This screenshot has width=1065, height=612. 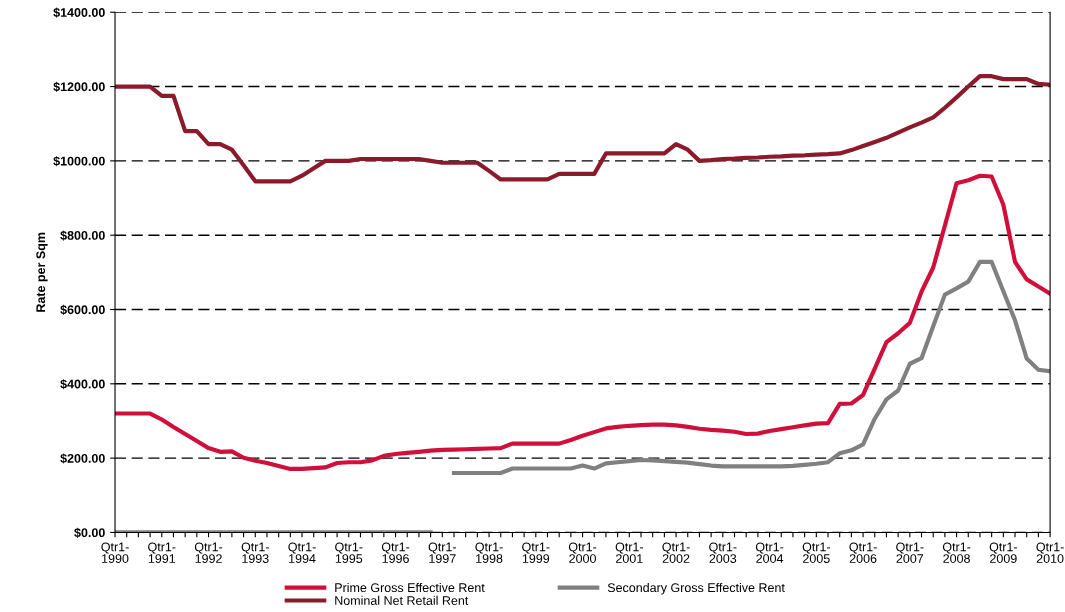 What do you see at coordinates (82, 309) in the screenshot?
I see `y-tick-label: $600.00` at bounding box center [82, 309].